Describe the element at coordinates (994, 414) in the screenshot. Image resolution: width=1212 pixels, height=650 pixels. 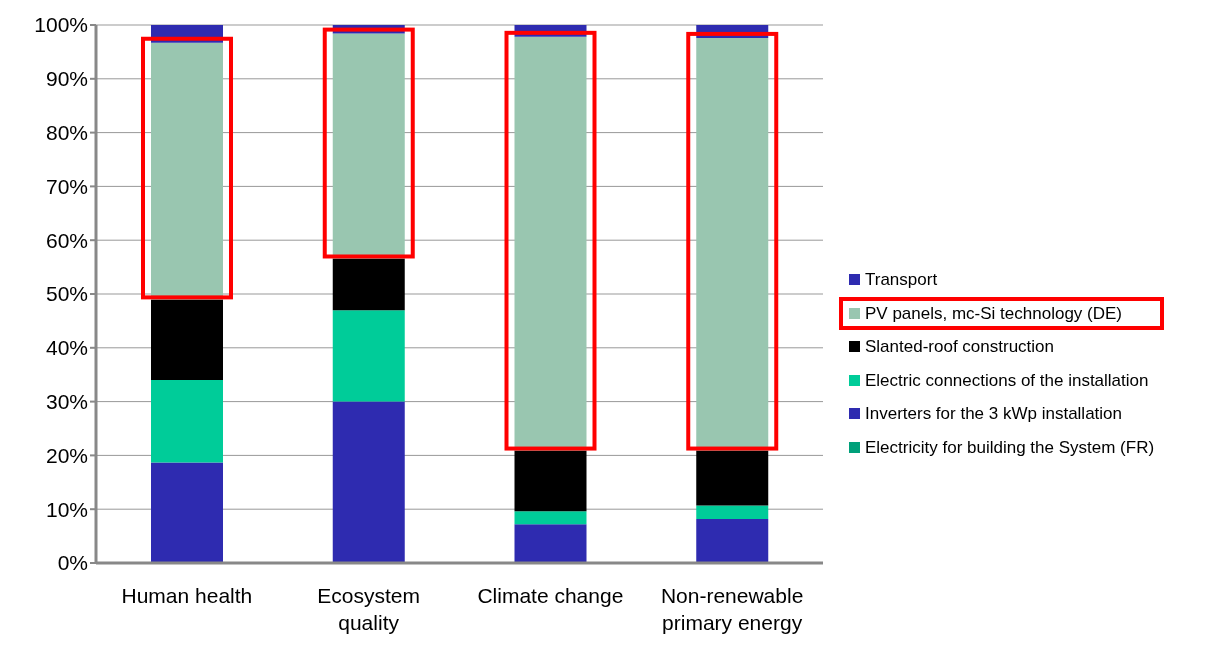
I see `legend-label: Inverters for the 3 kWp installation` at that location.